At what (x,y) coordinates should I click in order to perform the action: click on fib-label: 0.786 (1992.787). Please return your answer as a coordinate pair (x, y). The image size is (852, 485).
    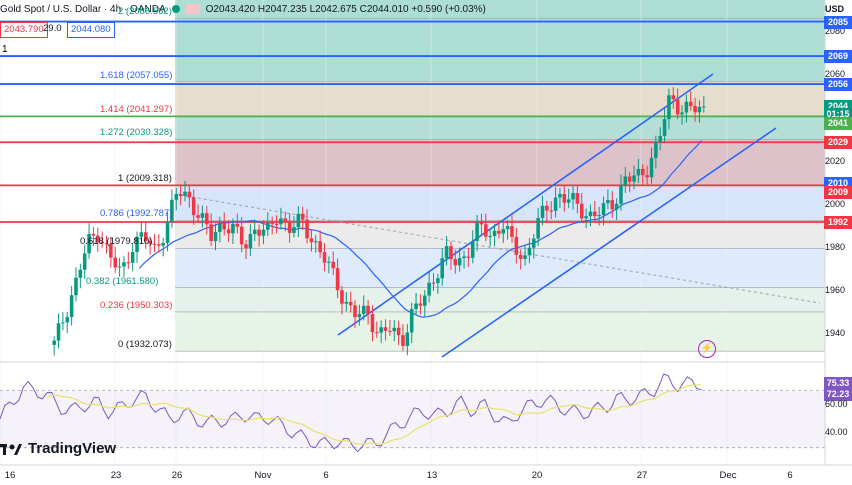
    Looking at the image, I should click on (136, 214).